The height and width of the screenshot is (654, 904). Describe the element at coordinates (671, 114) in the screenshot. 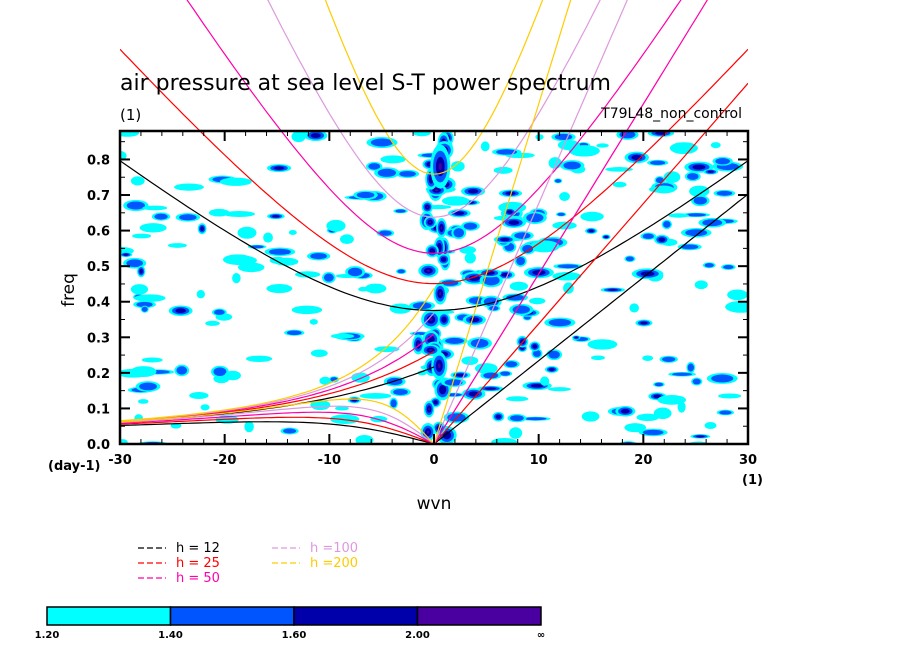

I see `subtitle-right: T79L48_non_control` at that location.